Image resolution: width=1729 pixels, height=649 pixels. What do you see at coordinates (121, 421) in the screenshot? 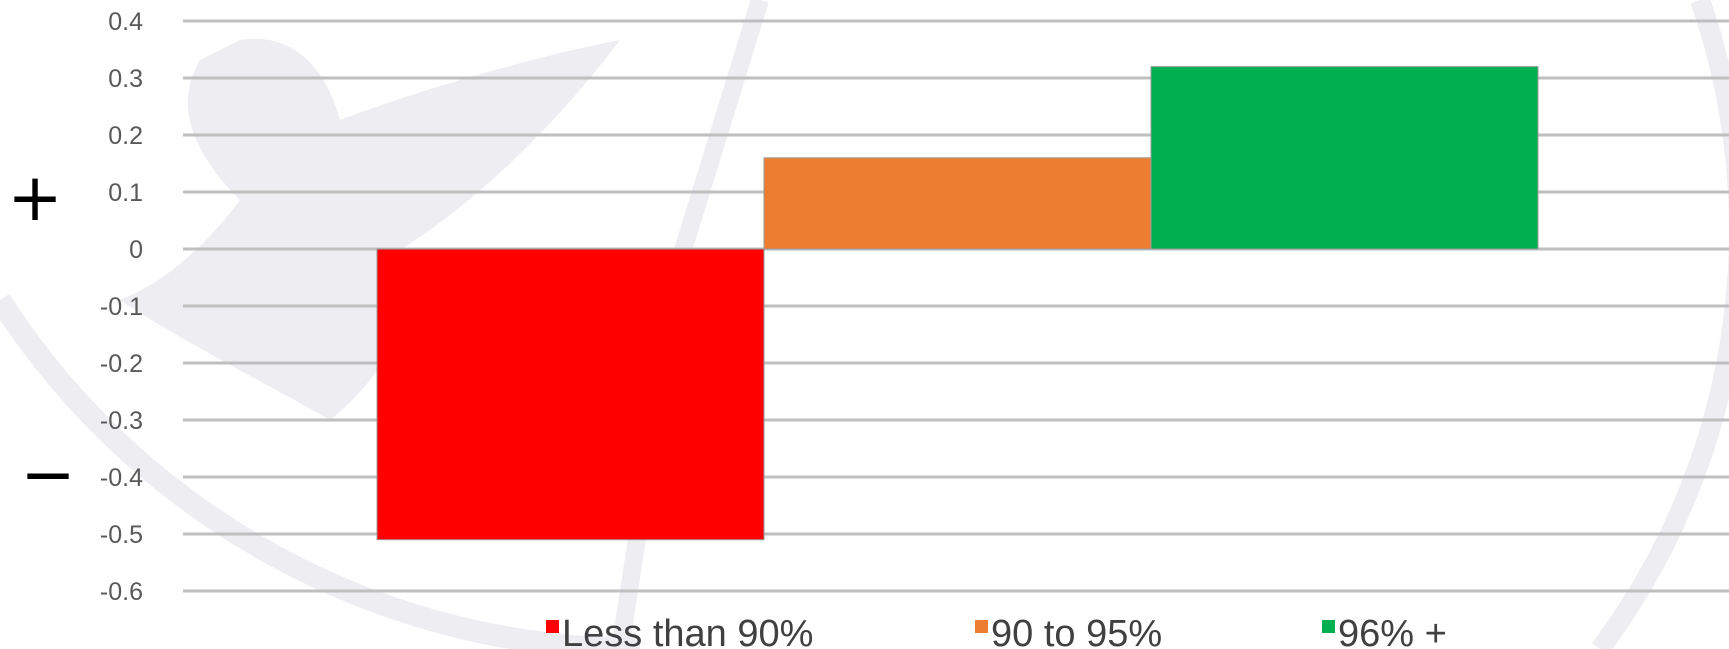
I see `y-tick-label: -0.3` at bounding box center [121, 421].